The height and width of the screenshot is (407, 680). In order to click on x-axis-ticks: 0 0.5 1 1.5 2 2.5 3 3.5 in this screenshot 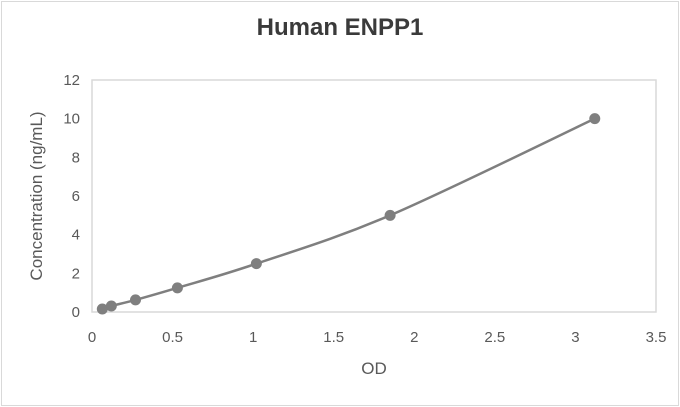, I will do `click(377, 337)`.